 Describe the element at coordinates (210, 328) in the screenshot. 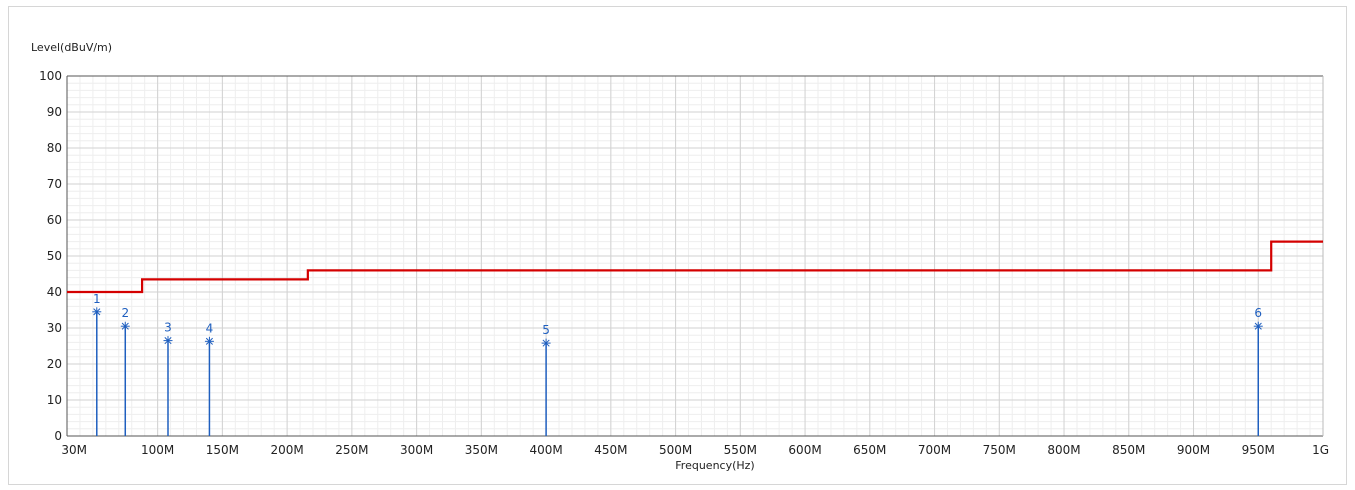

I see `marker-label: 4` at that location.